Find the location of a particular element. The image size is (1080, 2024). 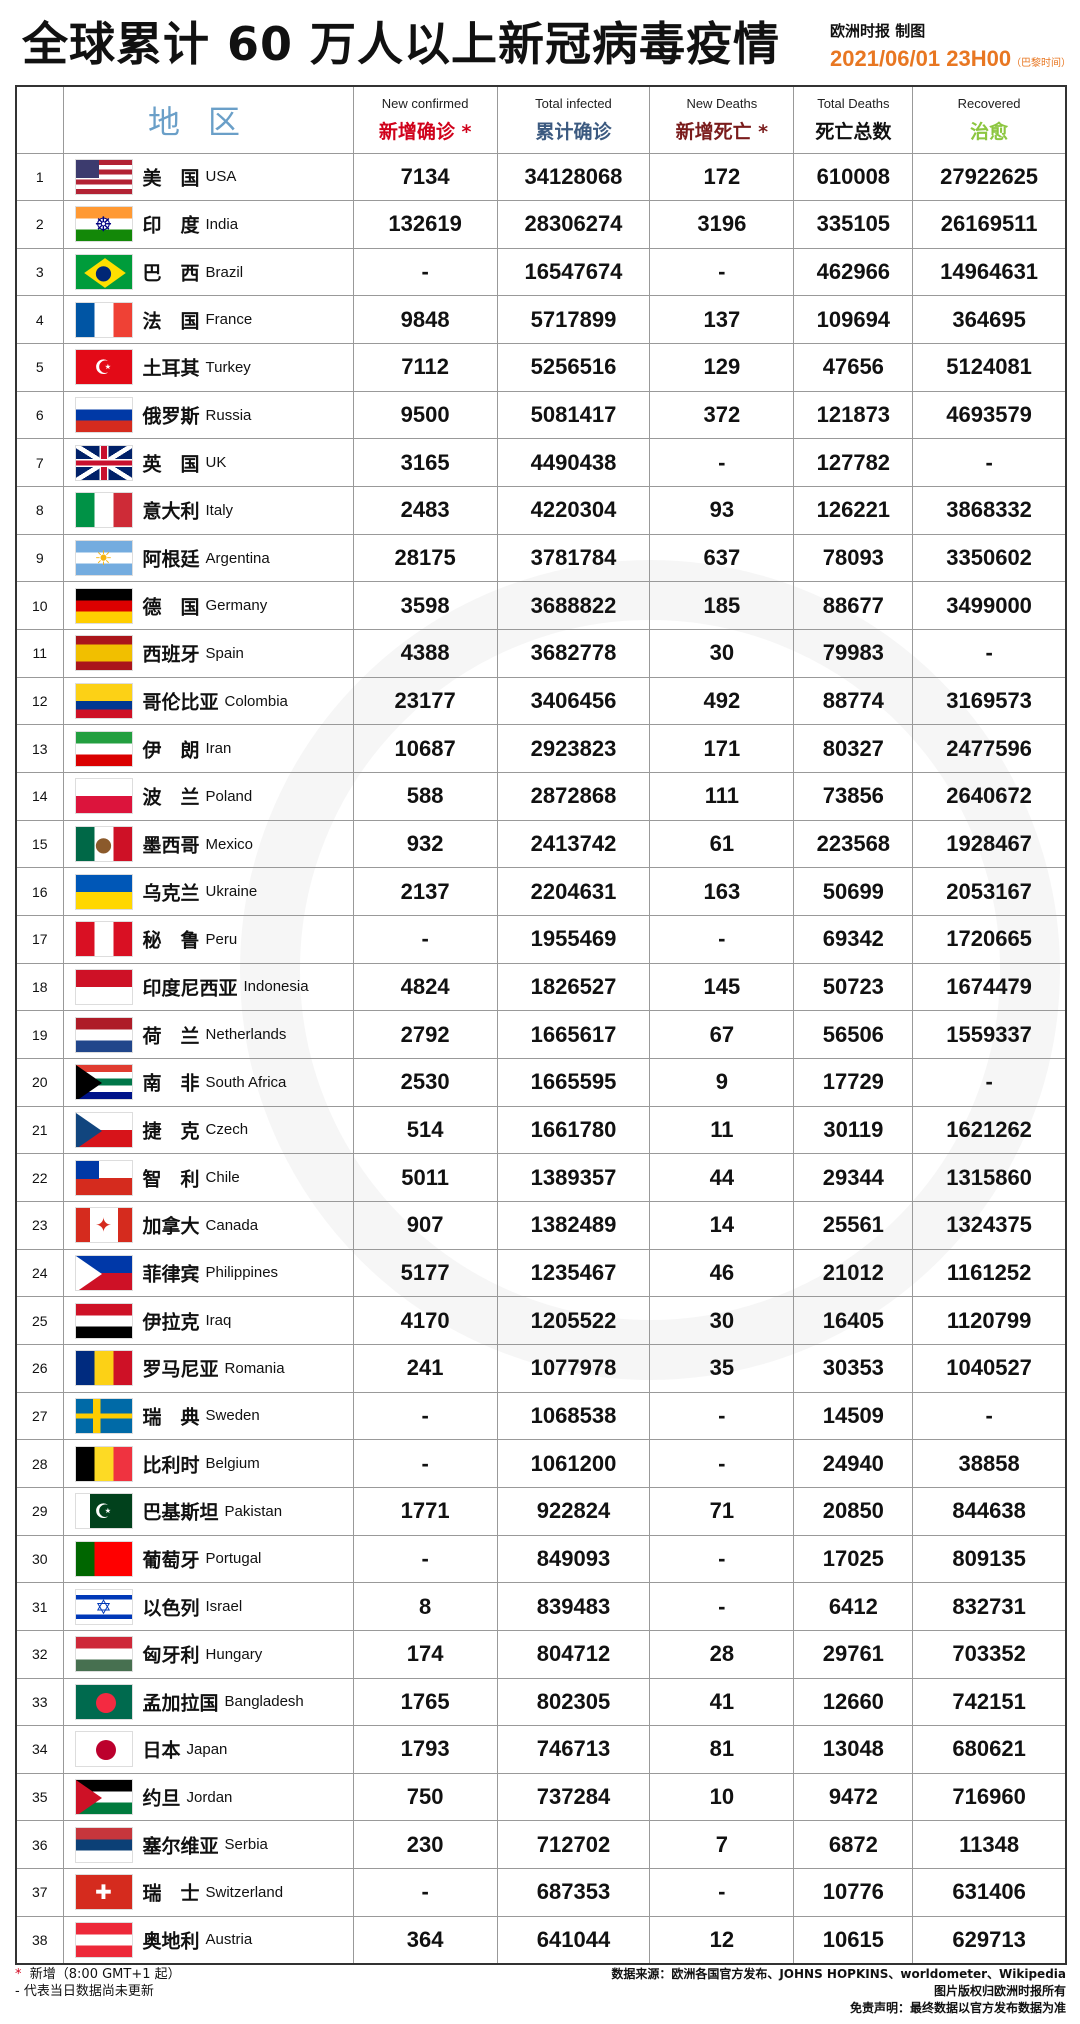

flag-icon: ✚ is located at coordinates (103, 1892).